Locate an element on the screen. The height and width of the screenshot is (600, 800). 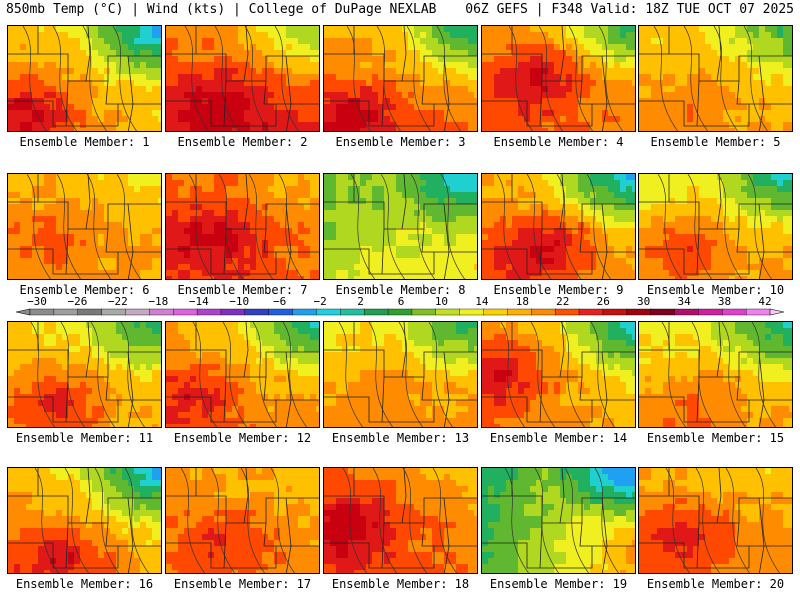
panel-label: Ensemble Member: 13 is located at coordinates (400, 438).